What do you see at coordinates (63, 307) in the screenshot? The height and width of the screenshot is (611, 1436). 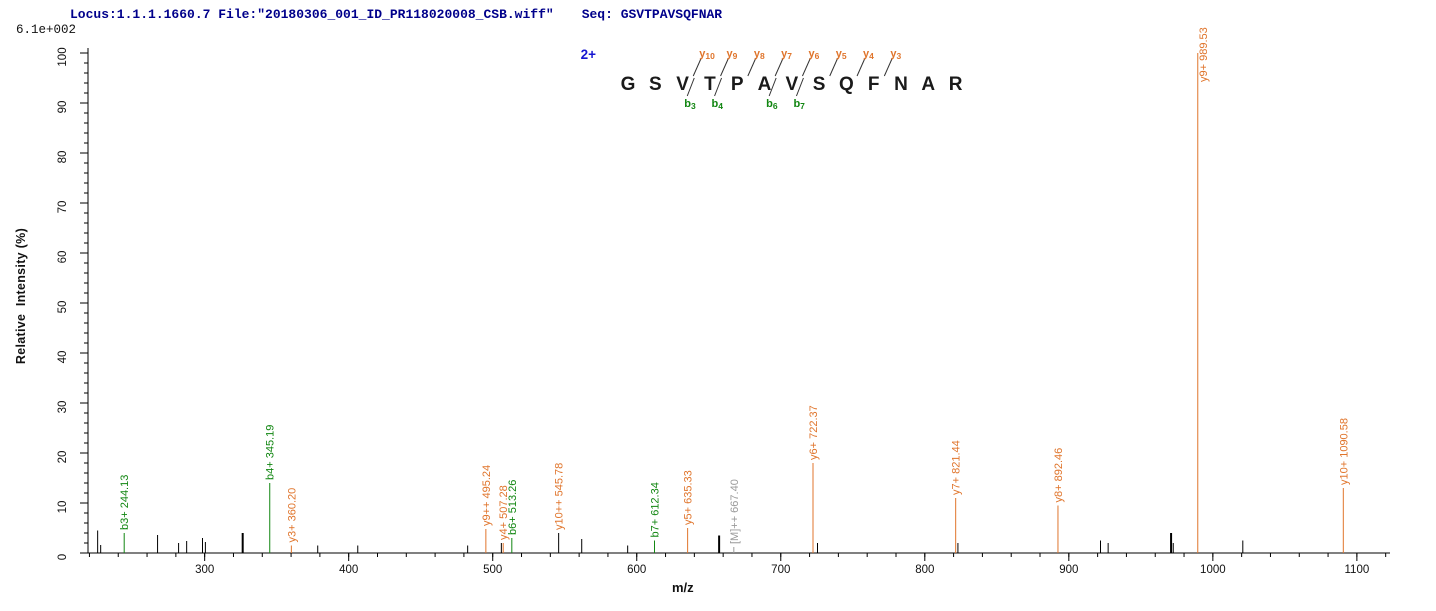 I see `y-tick-label: 50` at bounding box center [63, 307].